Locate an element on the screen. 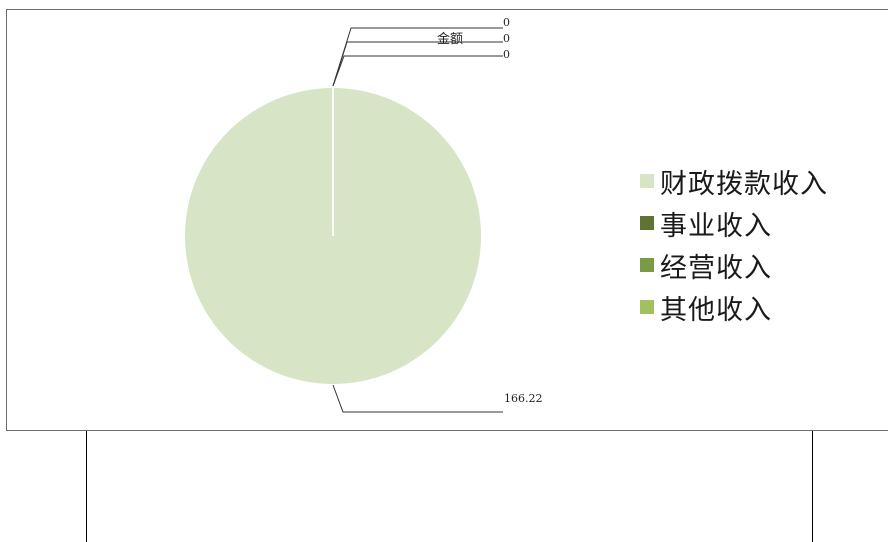  legend-label: 事业收入 is located at coordinates (716, 226).